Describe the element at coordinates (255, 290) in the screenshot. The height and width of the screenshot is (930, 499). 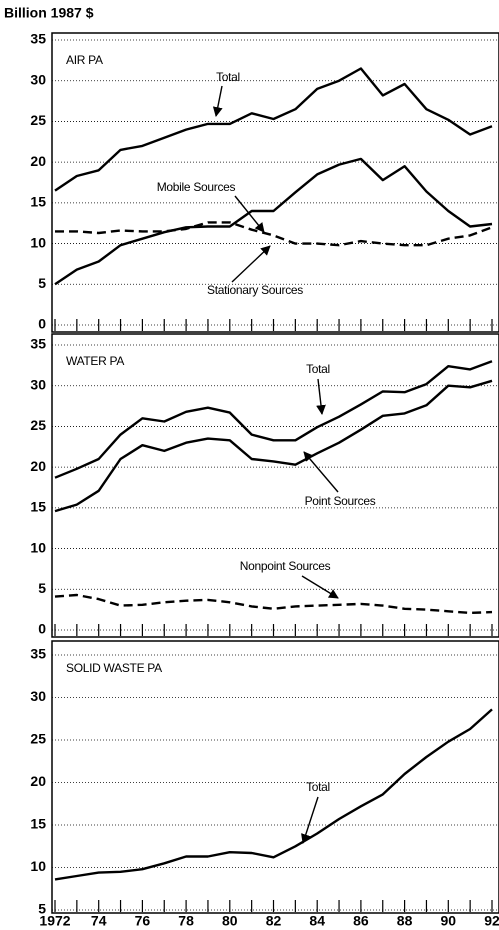
I see `series-label: Stationary Sources` at that location.